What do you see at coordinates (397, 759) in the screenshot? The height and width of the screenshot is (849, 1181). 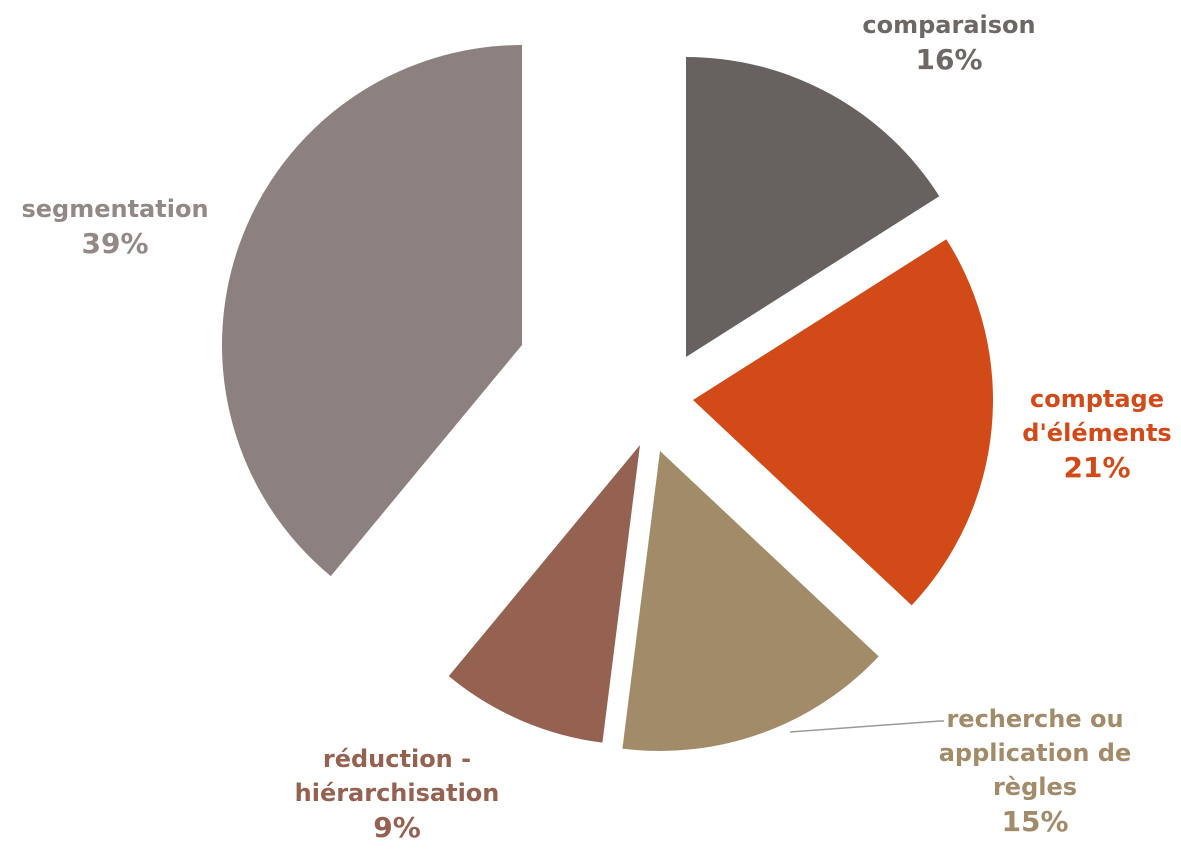 I see `slice-category-label: réduction -` at bounding box center [397, 759].